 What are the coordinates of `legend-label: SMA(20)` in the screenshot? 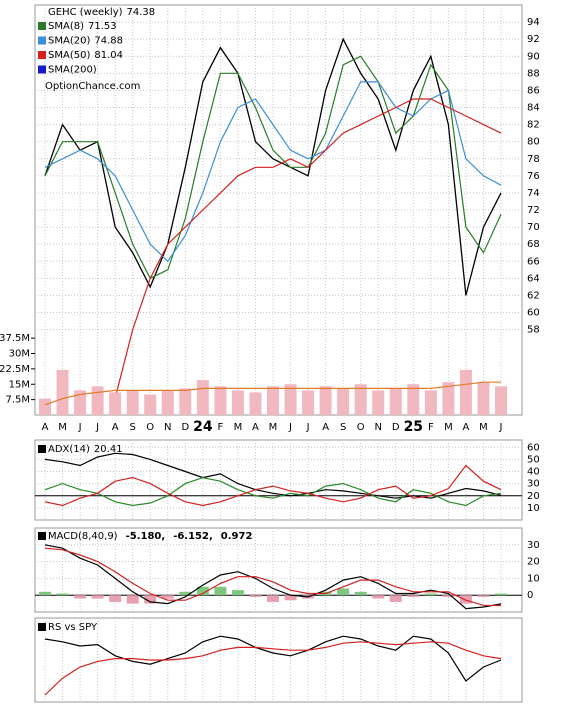 It's located at (69, 41).